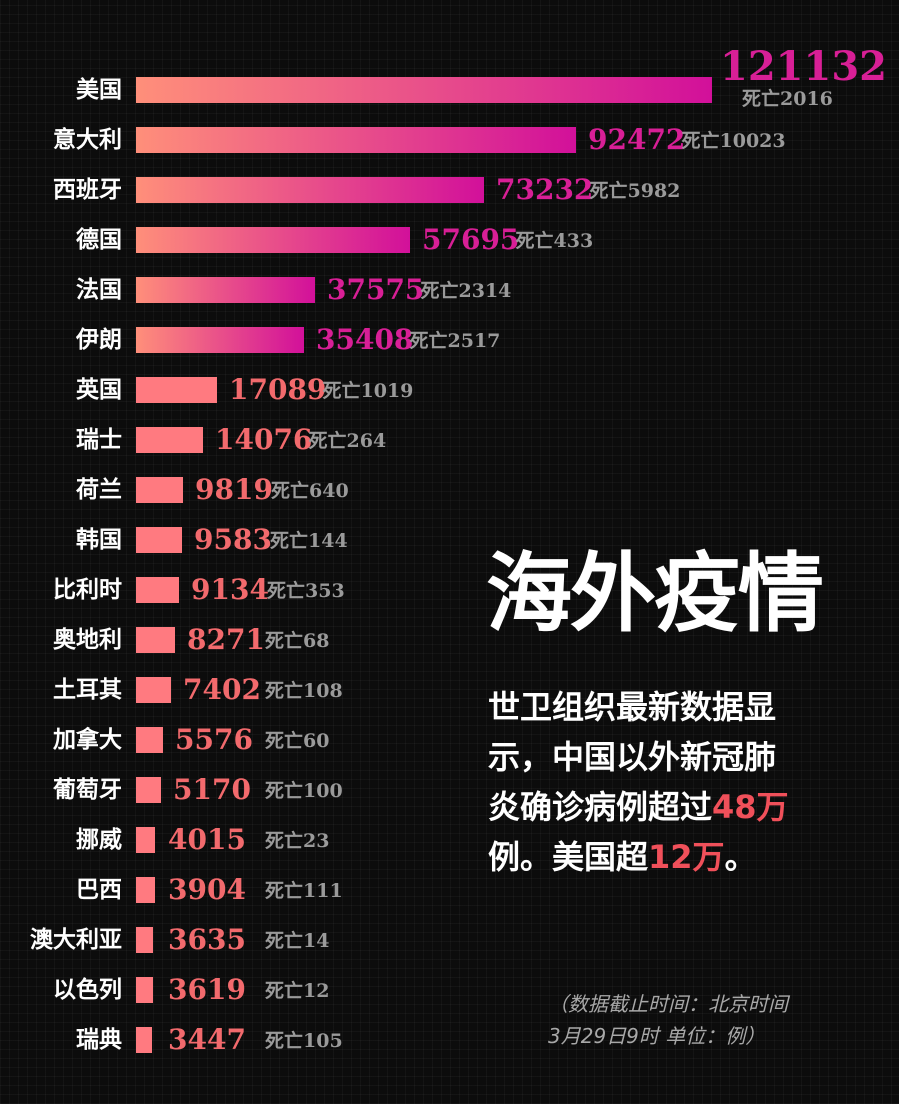 The width and height of the screenshot is (899, 1104). What do you see at coordinates (230, 589) in the screenshot?
I see `value-label: 9134` at bounding box center [230, 589].